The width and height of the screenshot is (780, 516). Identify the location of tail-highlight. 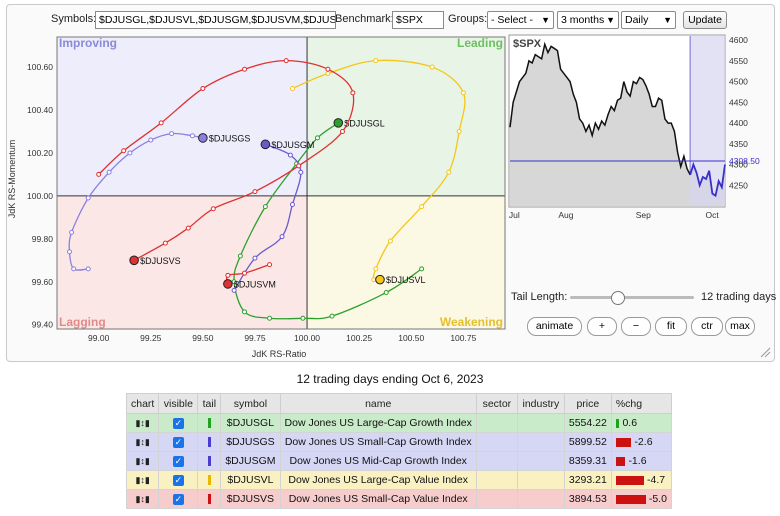
(707, 121).